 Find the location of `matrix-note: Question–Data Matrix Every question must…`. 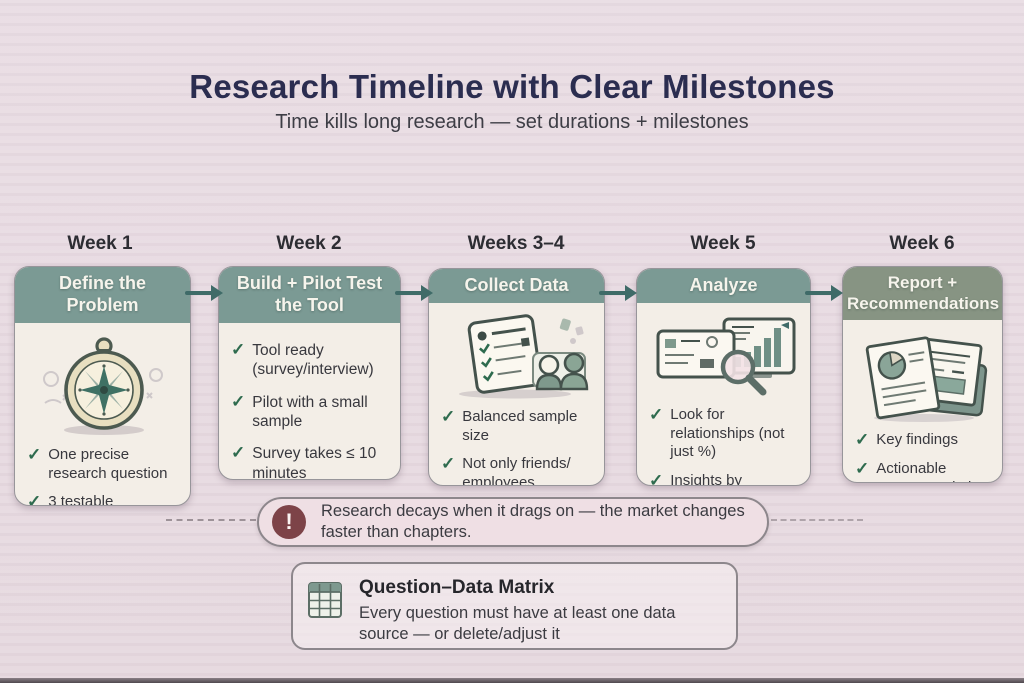

matrix-note: Question–Data Matrix Every question must… is located at coordinates (514, 606).